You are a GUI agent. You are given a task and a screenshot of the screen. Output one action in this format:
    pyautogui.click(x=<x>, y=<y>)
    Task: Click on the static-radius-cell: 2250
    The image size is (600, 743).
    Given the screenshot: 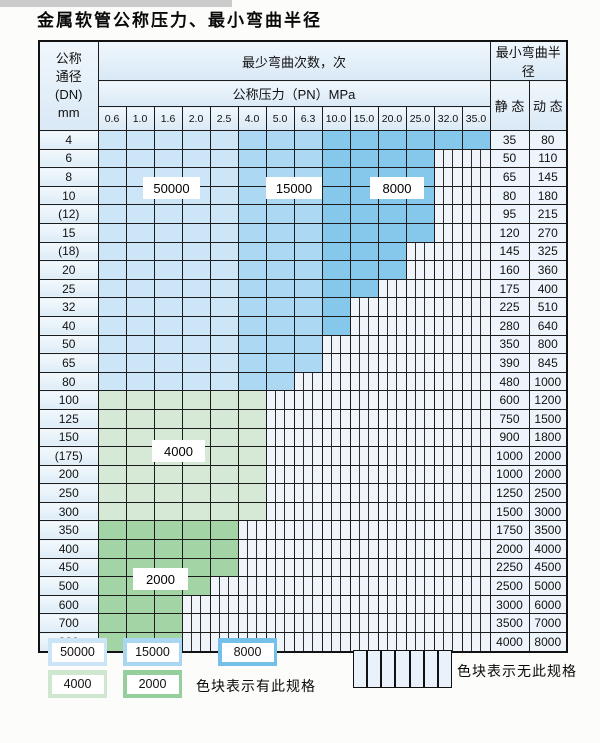 What is the action you would take?
    pyautogui.click(x=509, y=567)
    